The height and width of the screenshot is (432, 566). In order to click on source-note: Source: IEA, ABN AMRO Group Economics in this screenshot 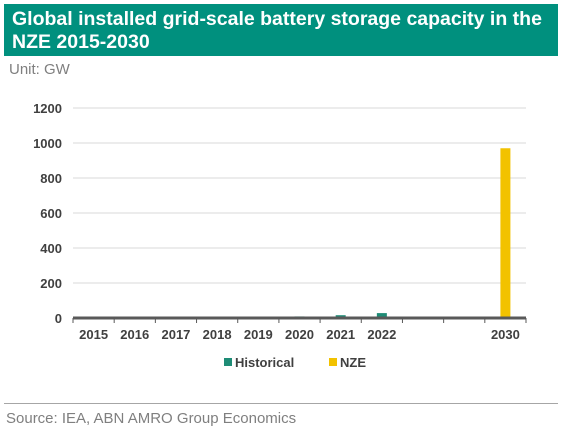, I will do `click(151, 418)`.